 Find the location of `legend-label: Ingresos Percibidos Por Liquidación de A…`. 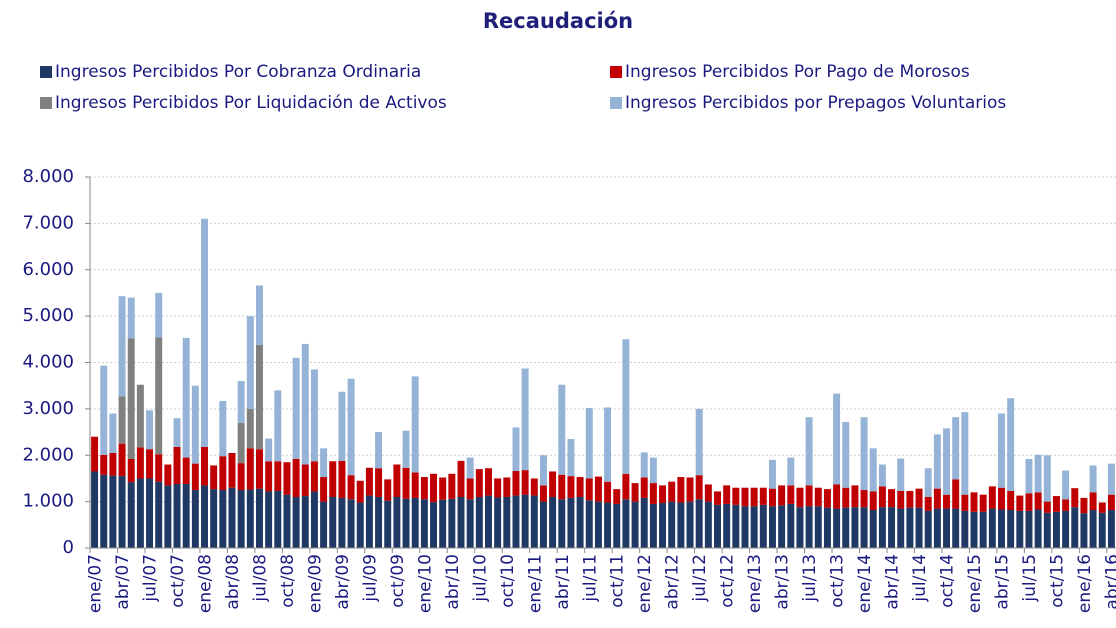

legend-label: Ingresos Percibidos Por Liquidación de A… is located at coordinates (251, 103).